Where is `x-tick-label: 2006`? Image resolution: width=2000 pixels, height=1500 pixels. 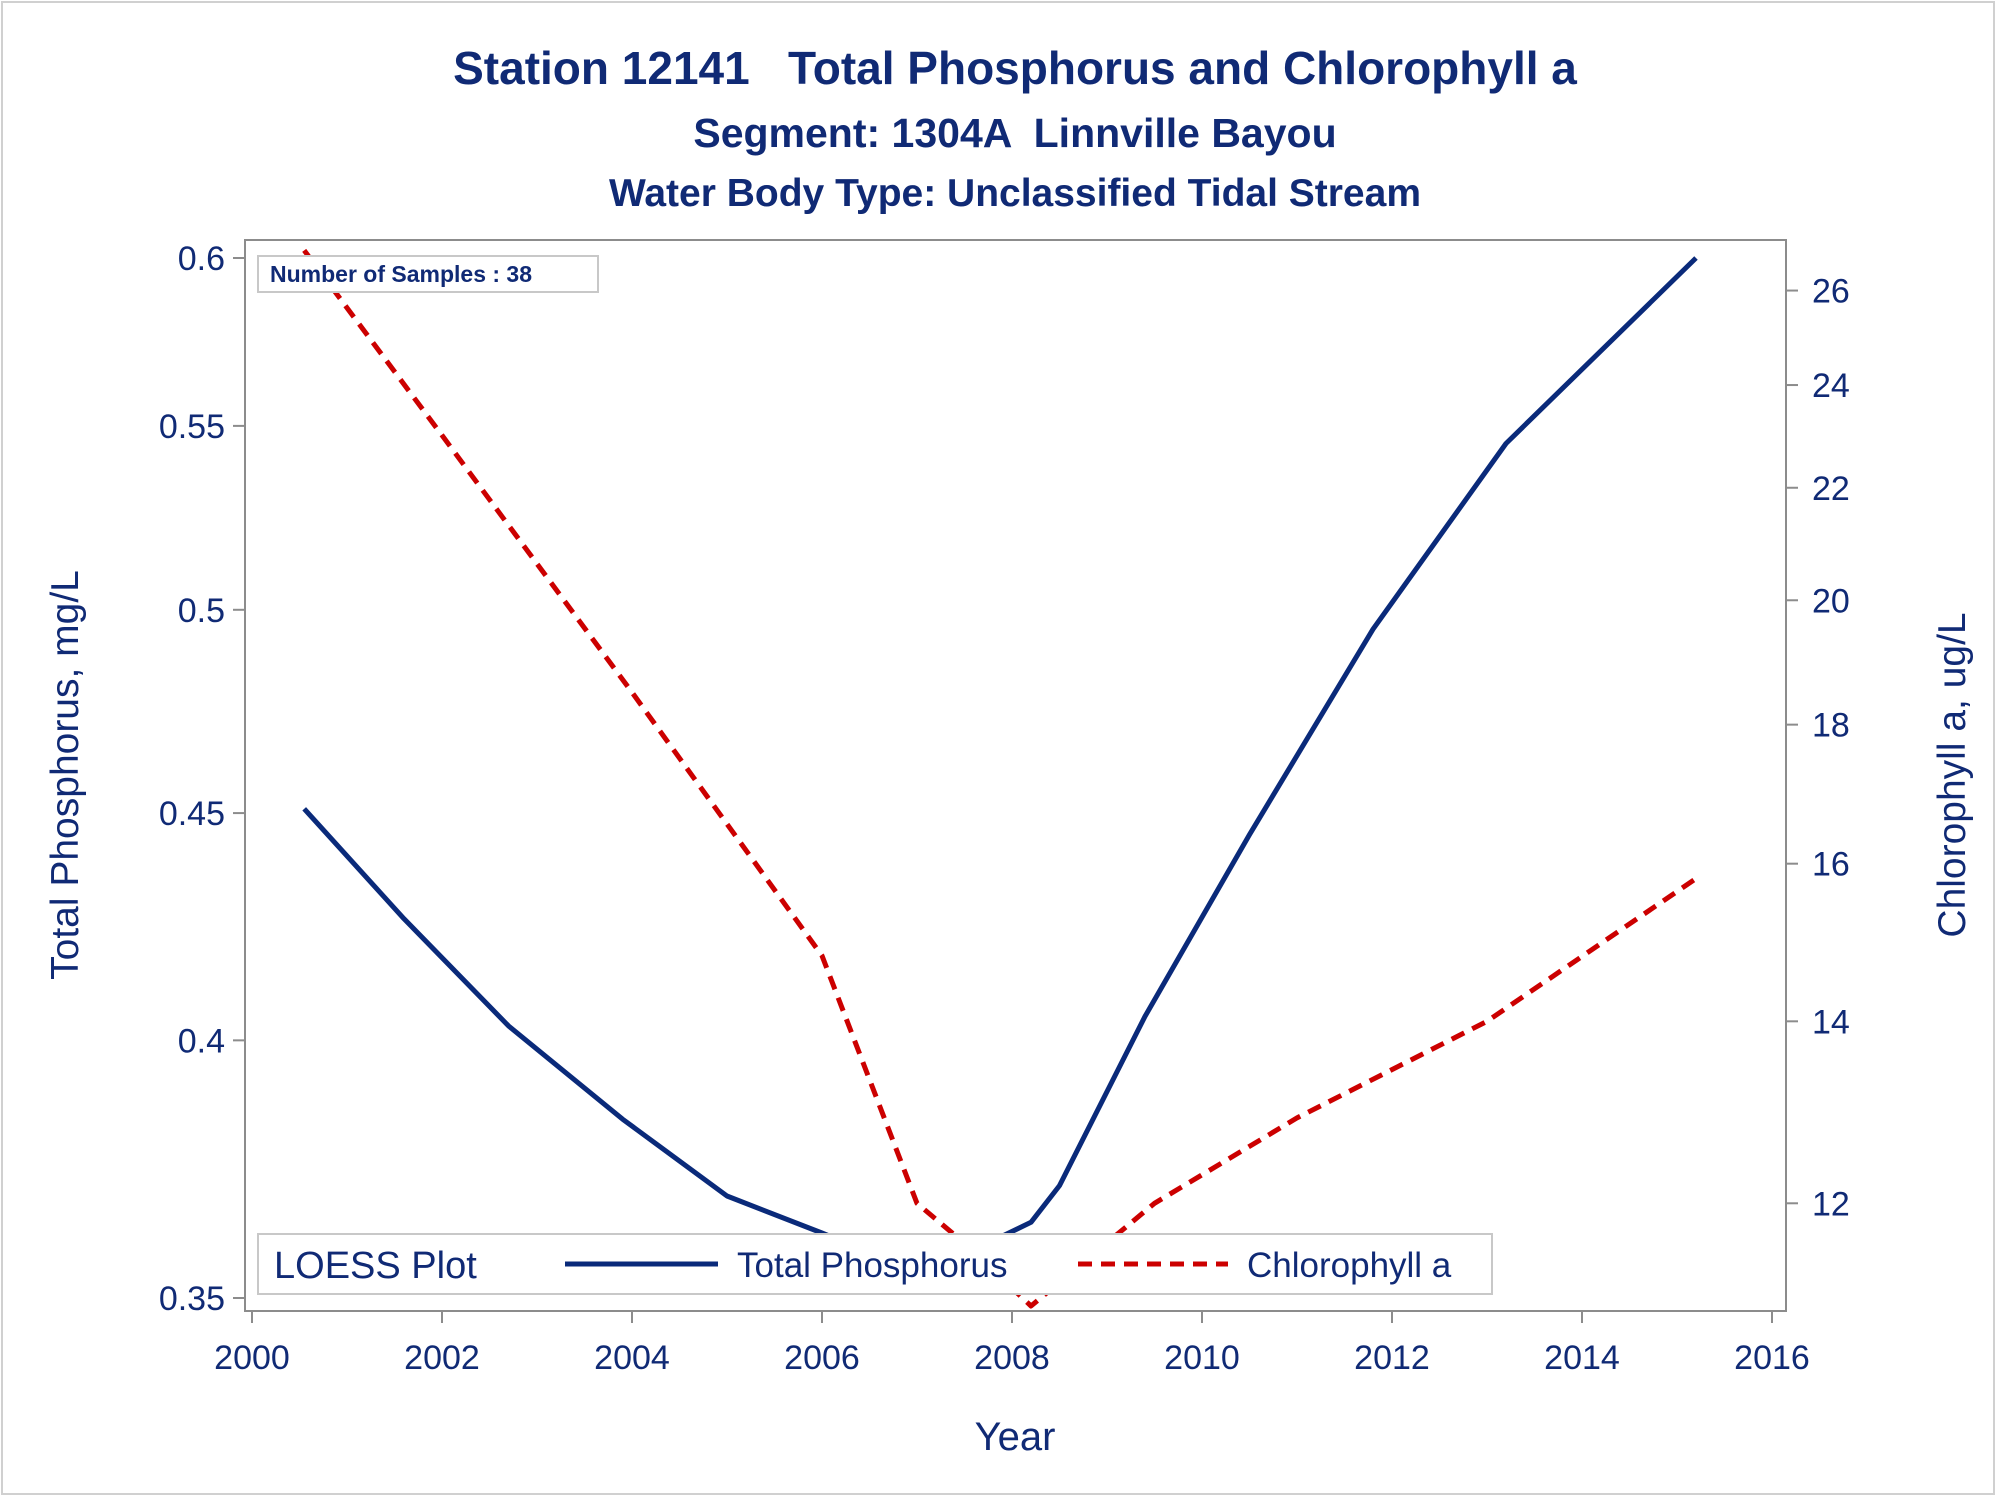 x-tick-label: 2006 is located at coordinates (822, 1358).